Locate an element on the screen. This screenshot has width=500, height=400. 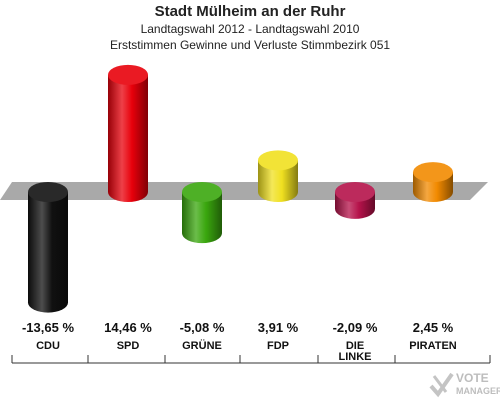
watermark-line2: MANAGER is located at coordinates (478, 391).